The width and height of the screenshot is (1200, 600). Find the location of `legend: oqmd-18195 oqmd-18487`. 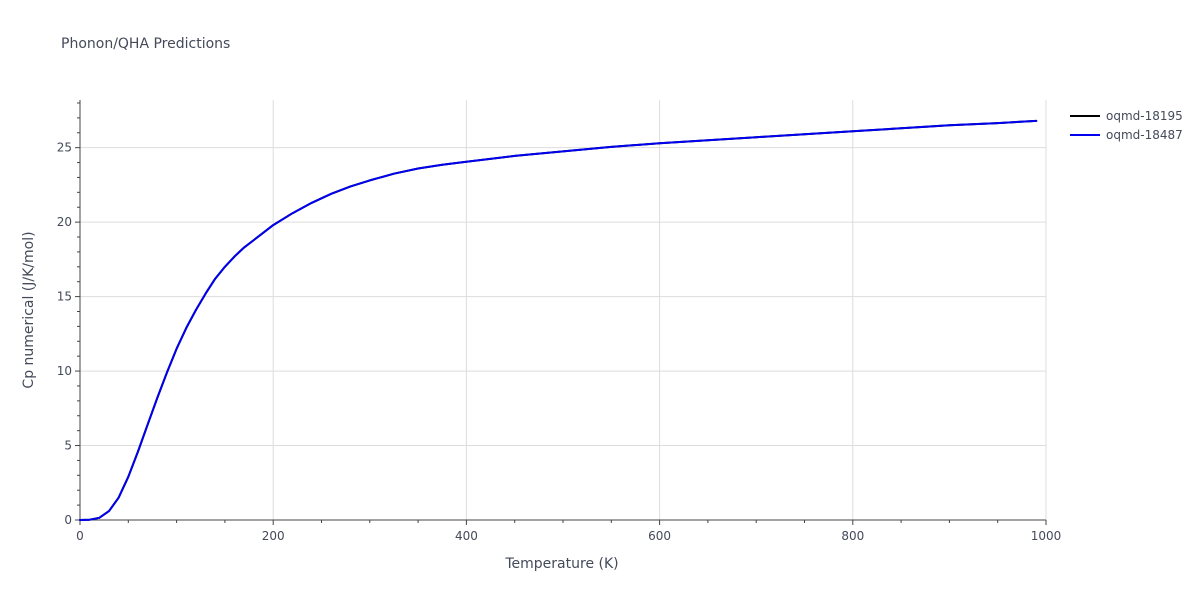

legend: oqmd-18195 oqmd-18487 is located at coordinates (1126, 125).